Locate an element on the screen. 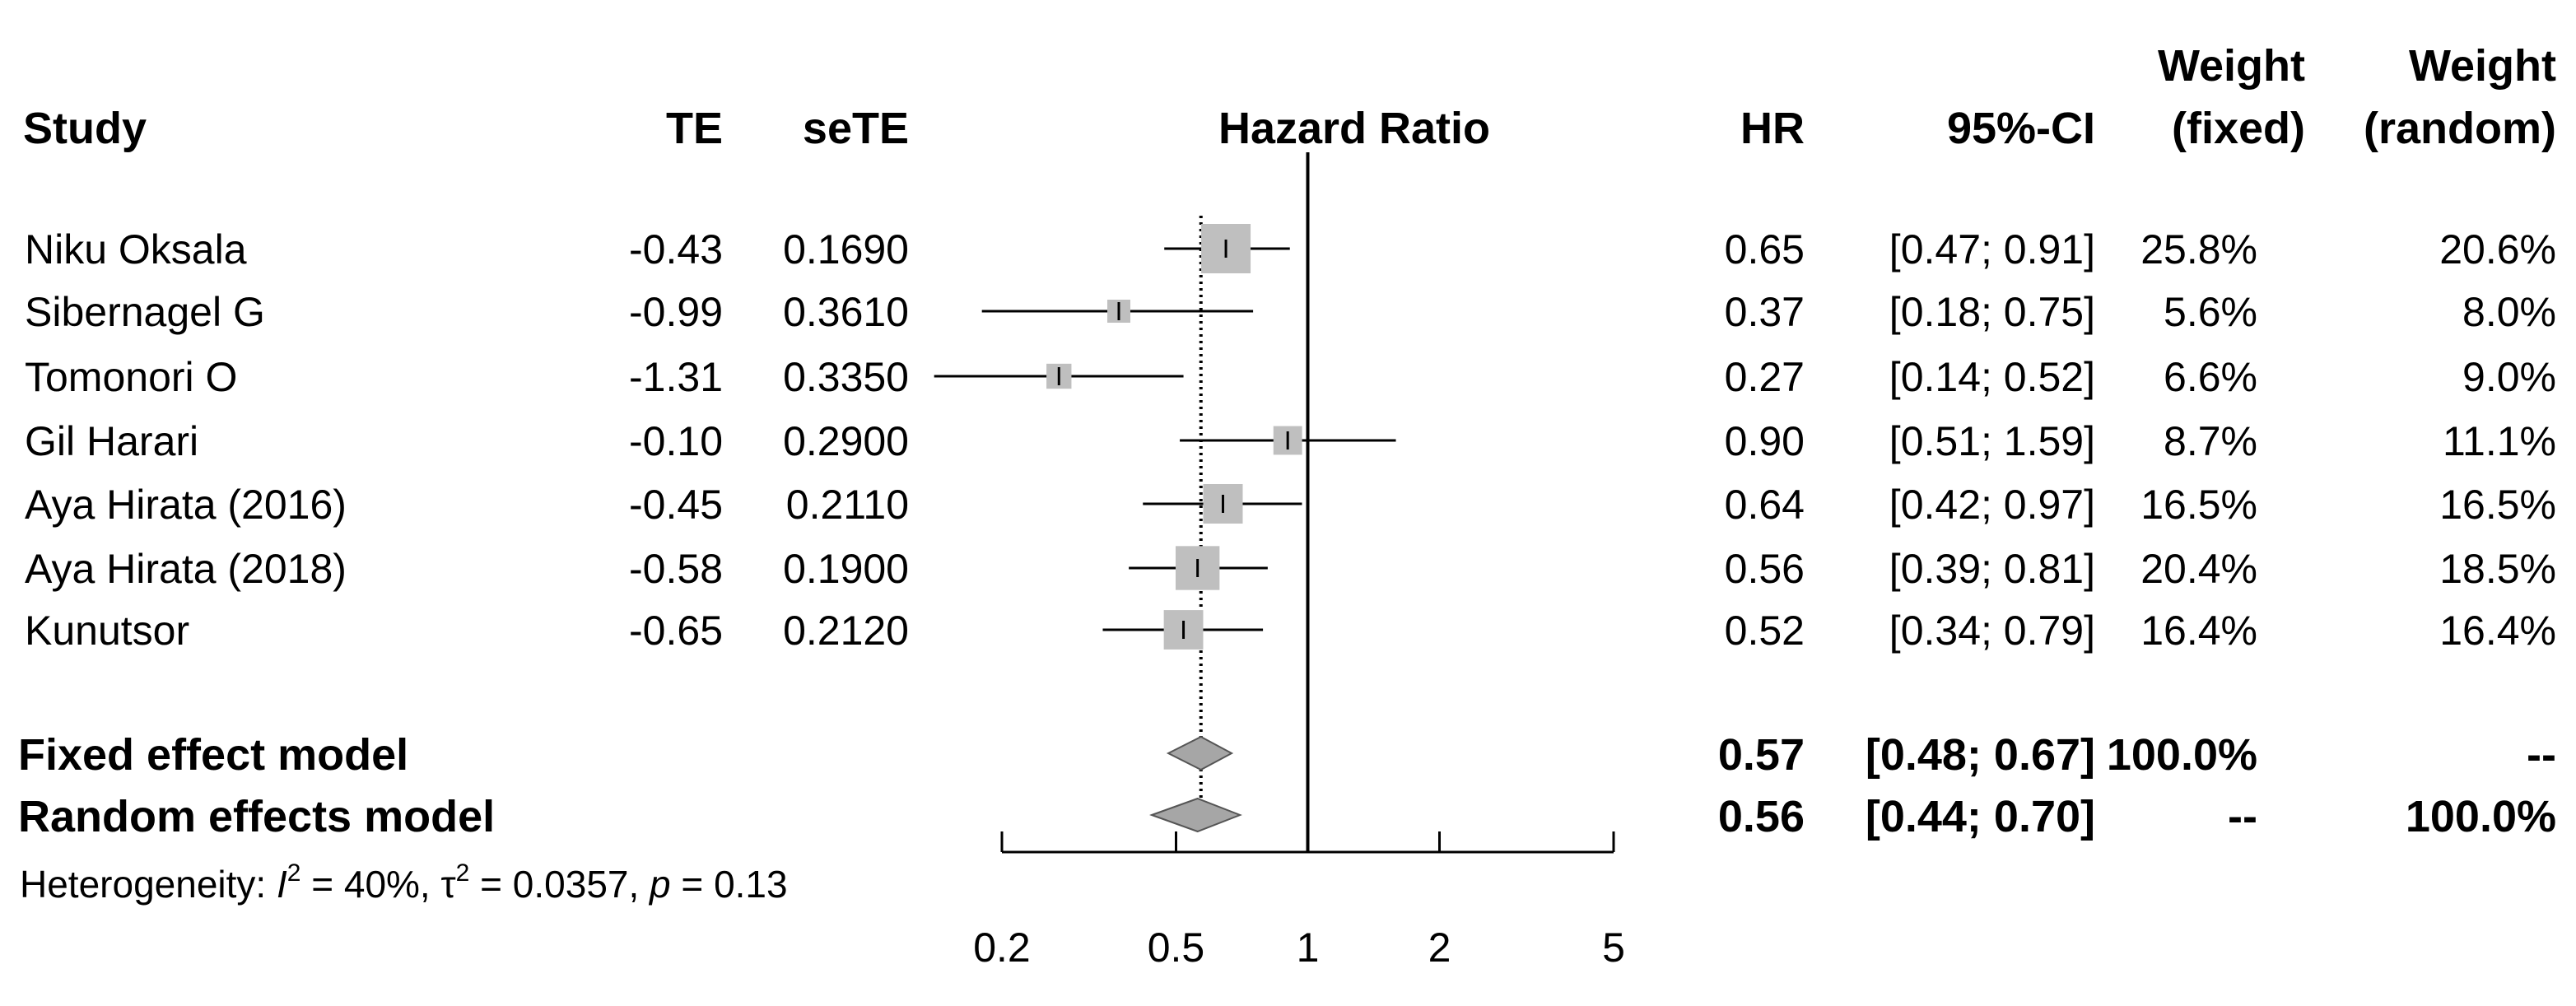 Image resolution: width=2576 pixels, height=1006 pixels. study-sete: 0.3610 is located at coordinates (846, 312).